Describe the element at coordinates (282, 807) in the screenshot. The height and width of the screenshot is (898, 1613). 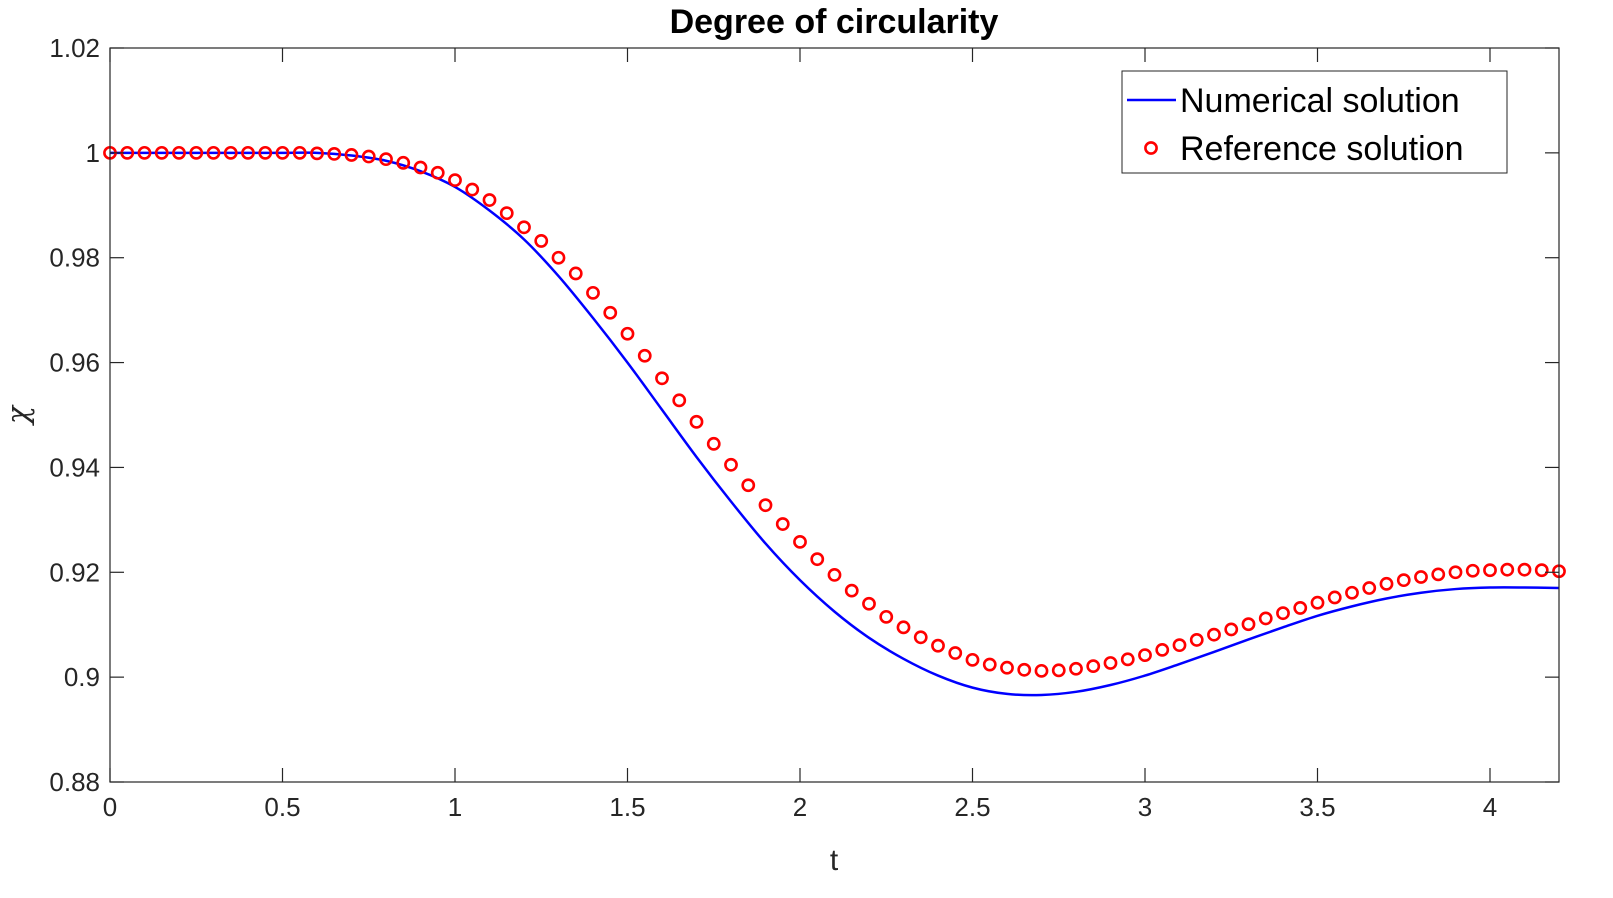
I see `x-tick-label: 0.5` at that location.